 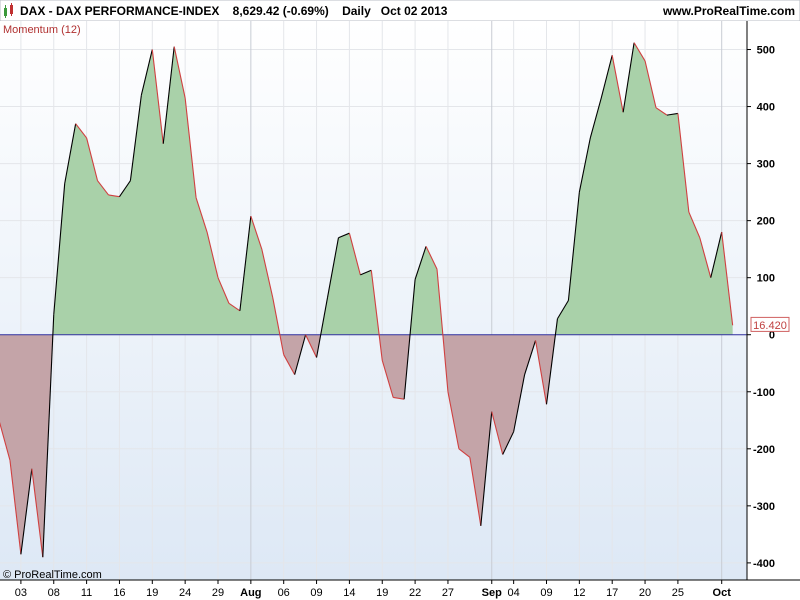 I want to click on y-tick-label: -200, so click(x=764, y=450).